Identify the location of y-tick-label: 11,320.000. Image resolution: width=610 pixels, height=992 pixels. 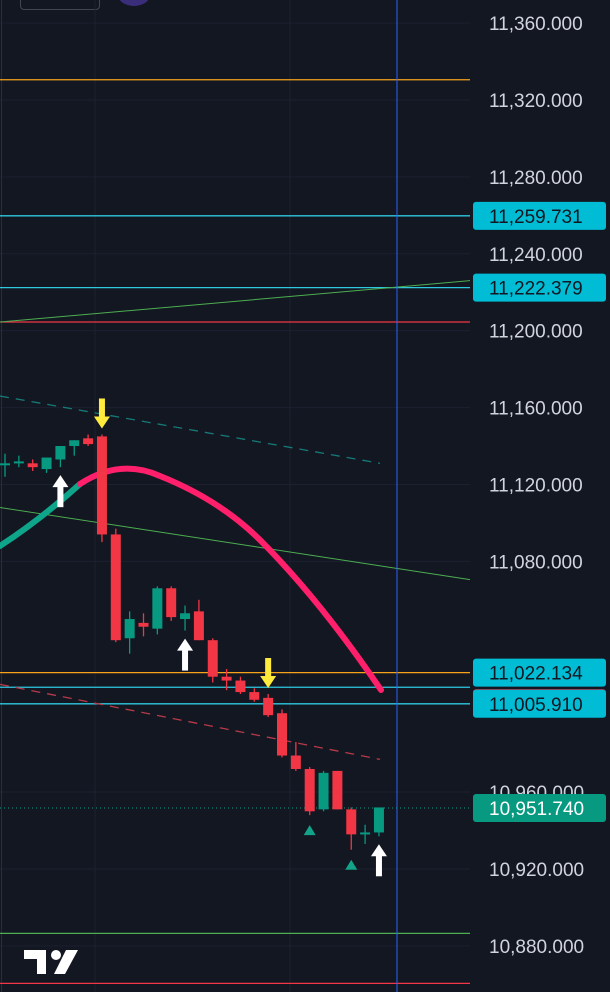
(536, 101).